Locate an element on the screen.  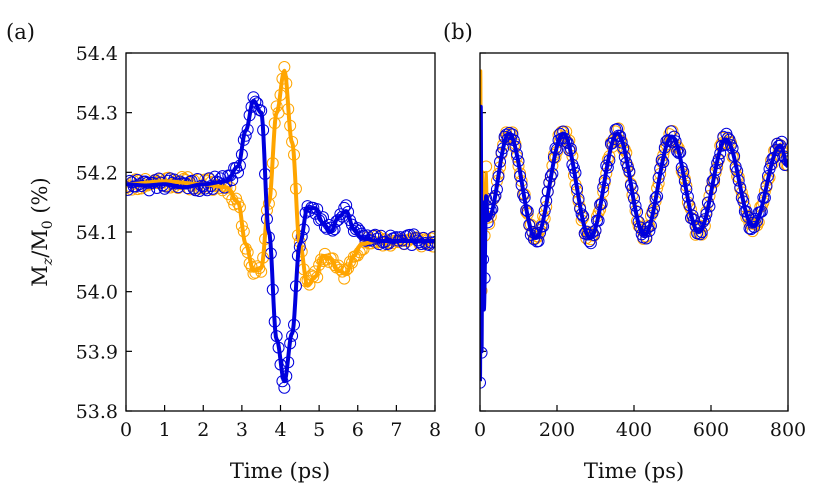
y-tick-label-a-6: 54.4 is located at coordinates (97, 54).